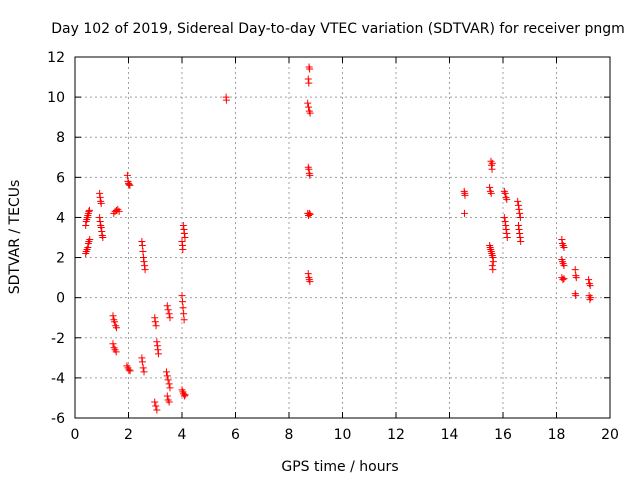 Image resolution: width=640 pixels, height=480 pixels. I want to click on x-tick-label: 10, so click(343, 435).